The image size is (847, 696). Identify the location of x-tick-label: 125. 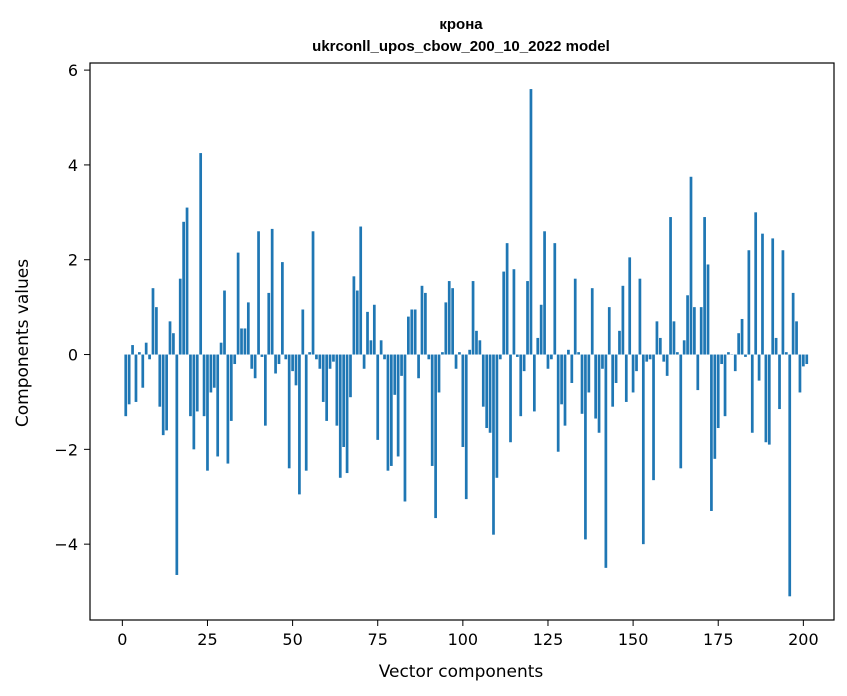
(548, 639).